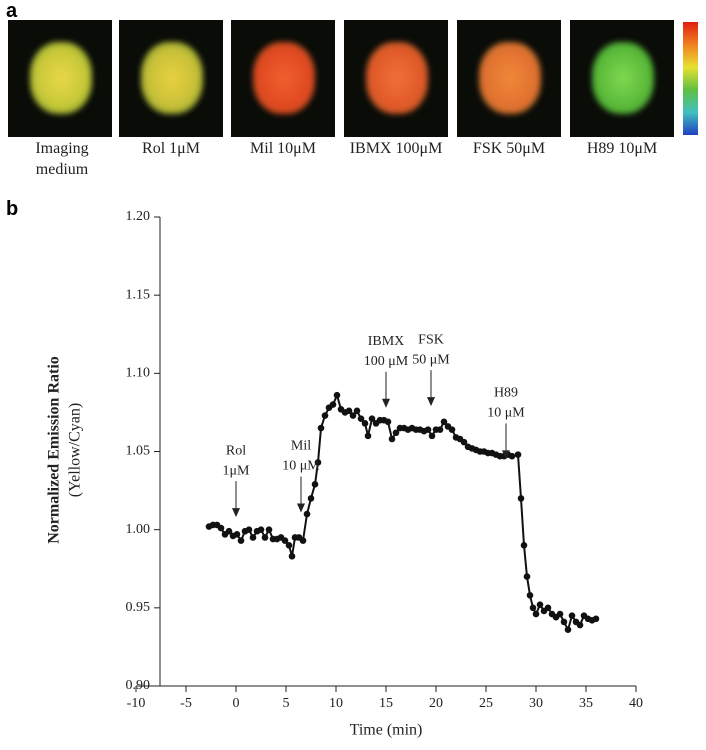 Image resolution: width=706 pixels, height=750 pixels. Describe the element at coordinates (138, 373) in the screenshot. I see `y-tick-label: 1.10` at that location.